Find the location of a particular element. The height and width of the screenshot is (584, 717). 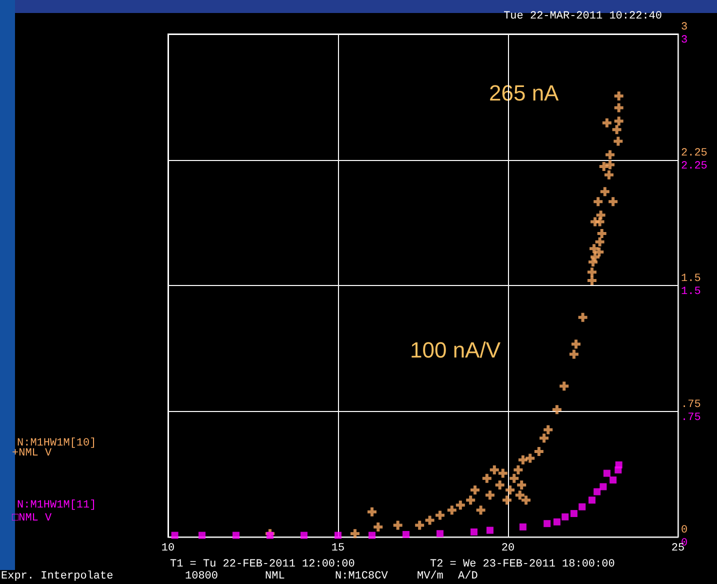

y-tick-label: 3 is located at coordinates (684, 28).